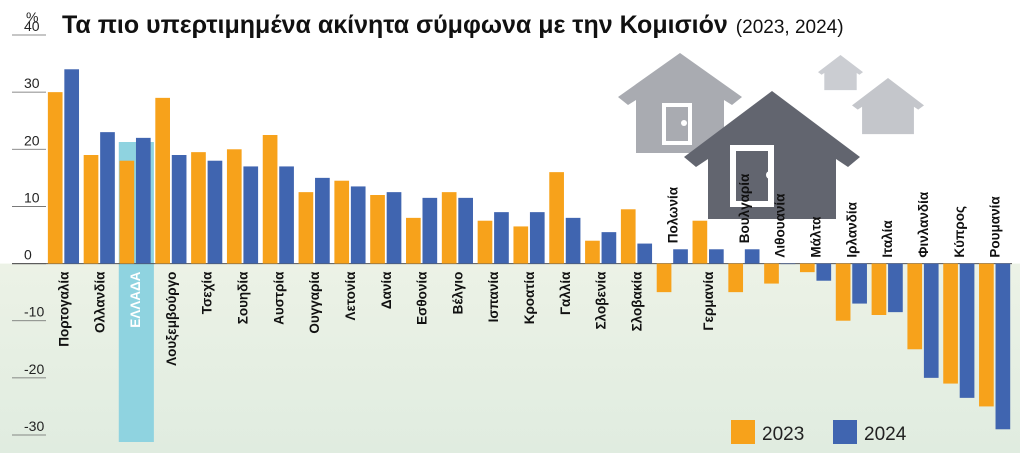  What do you see at coordinates (743, 432) in the screenshot?
I see `legend-swatch-2023` at bounding box center [743, 432].